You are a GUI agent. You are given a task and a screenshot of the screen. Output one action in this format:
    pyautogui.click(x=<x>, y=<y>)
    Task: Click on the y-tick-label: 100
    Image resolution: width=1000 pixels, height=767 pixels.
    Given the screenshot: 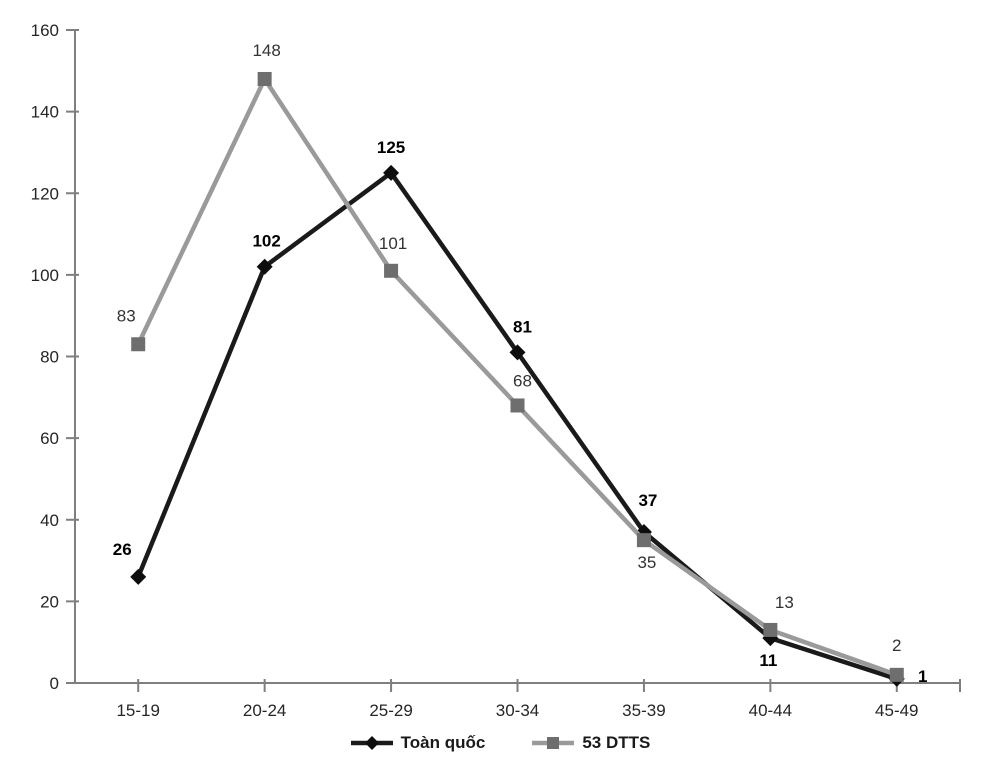 What is the action you would take?
    pyautogui.click(x=45, y=275)
    